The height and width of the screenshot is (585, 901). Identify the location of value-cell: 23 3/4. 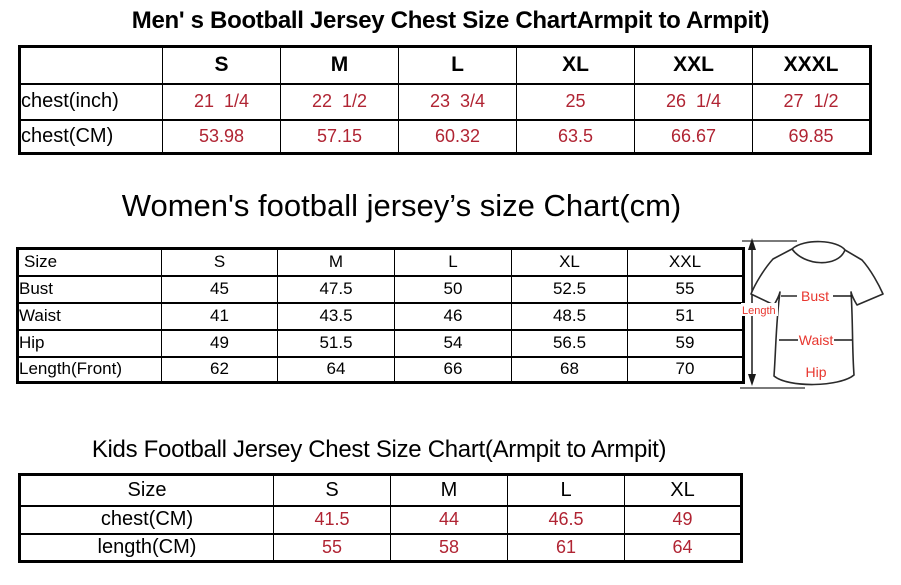
(457, 101).